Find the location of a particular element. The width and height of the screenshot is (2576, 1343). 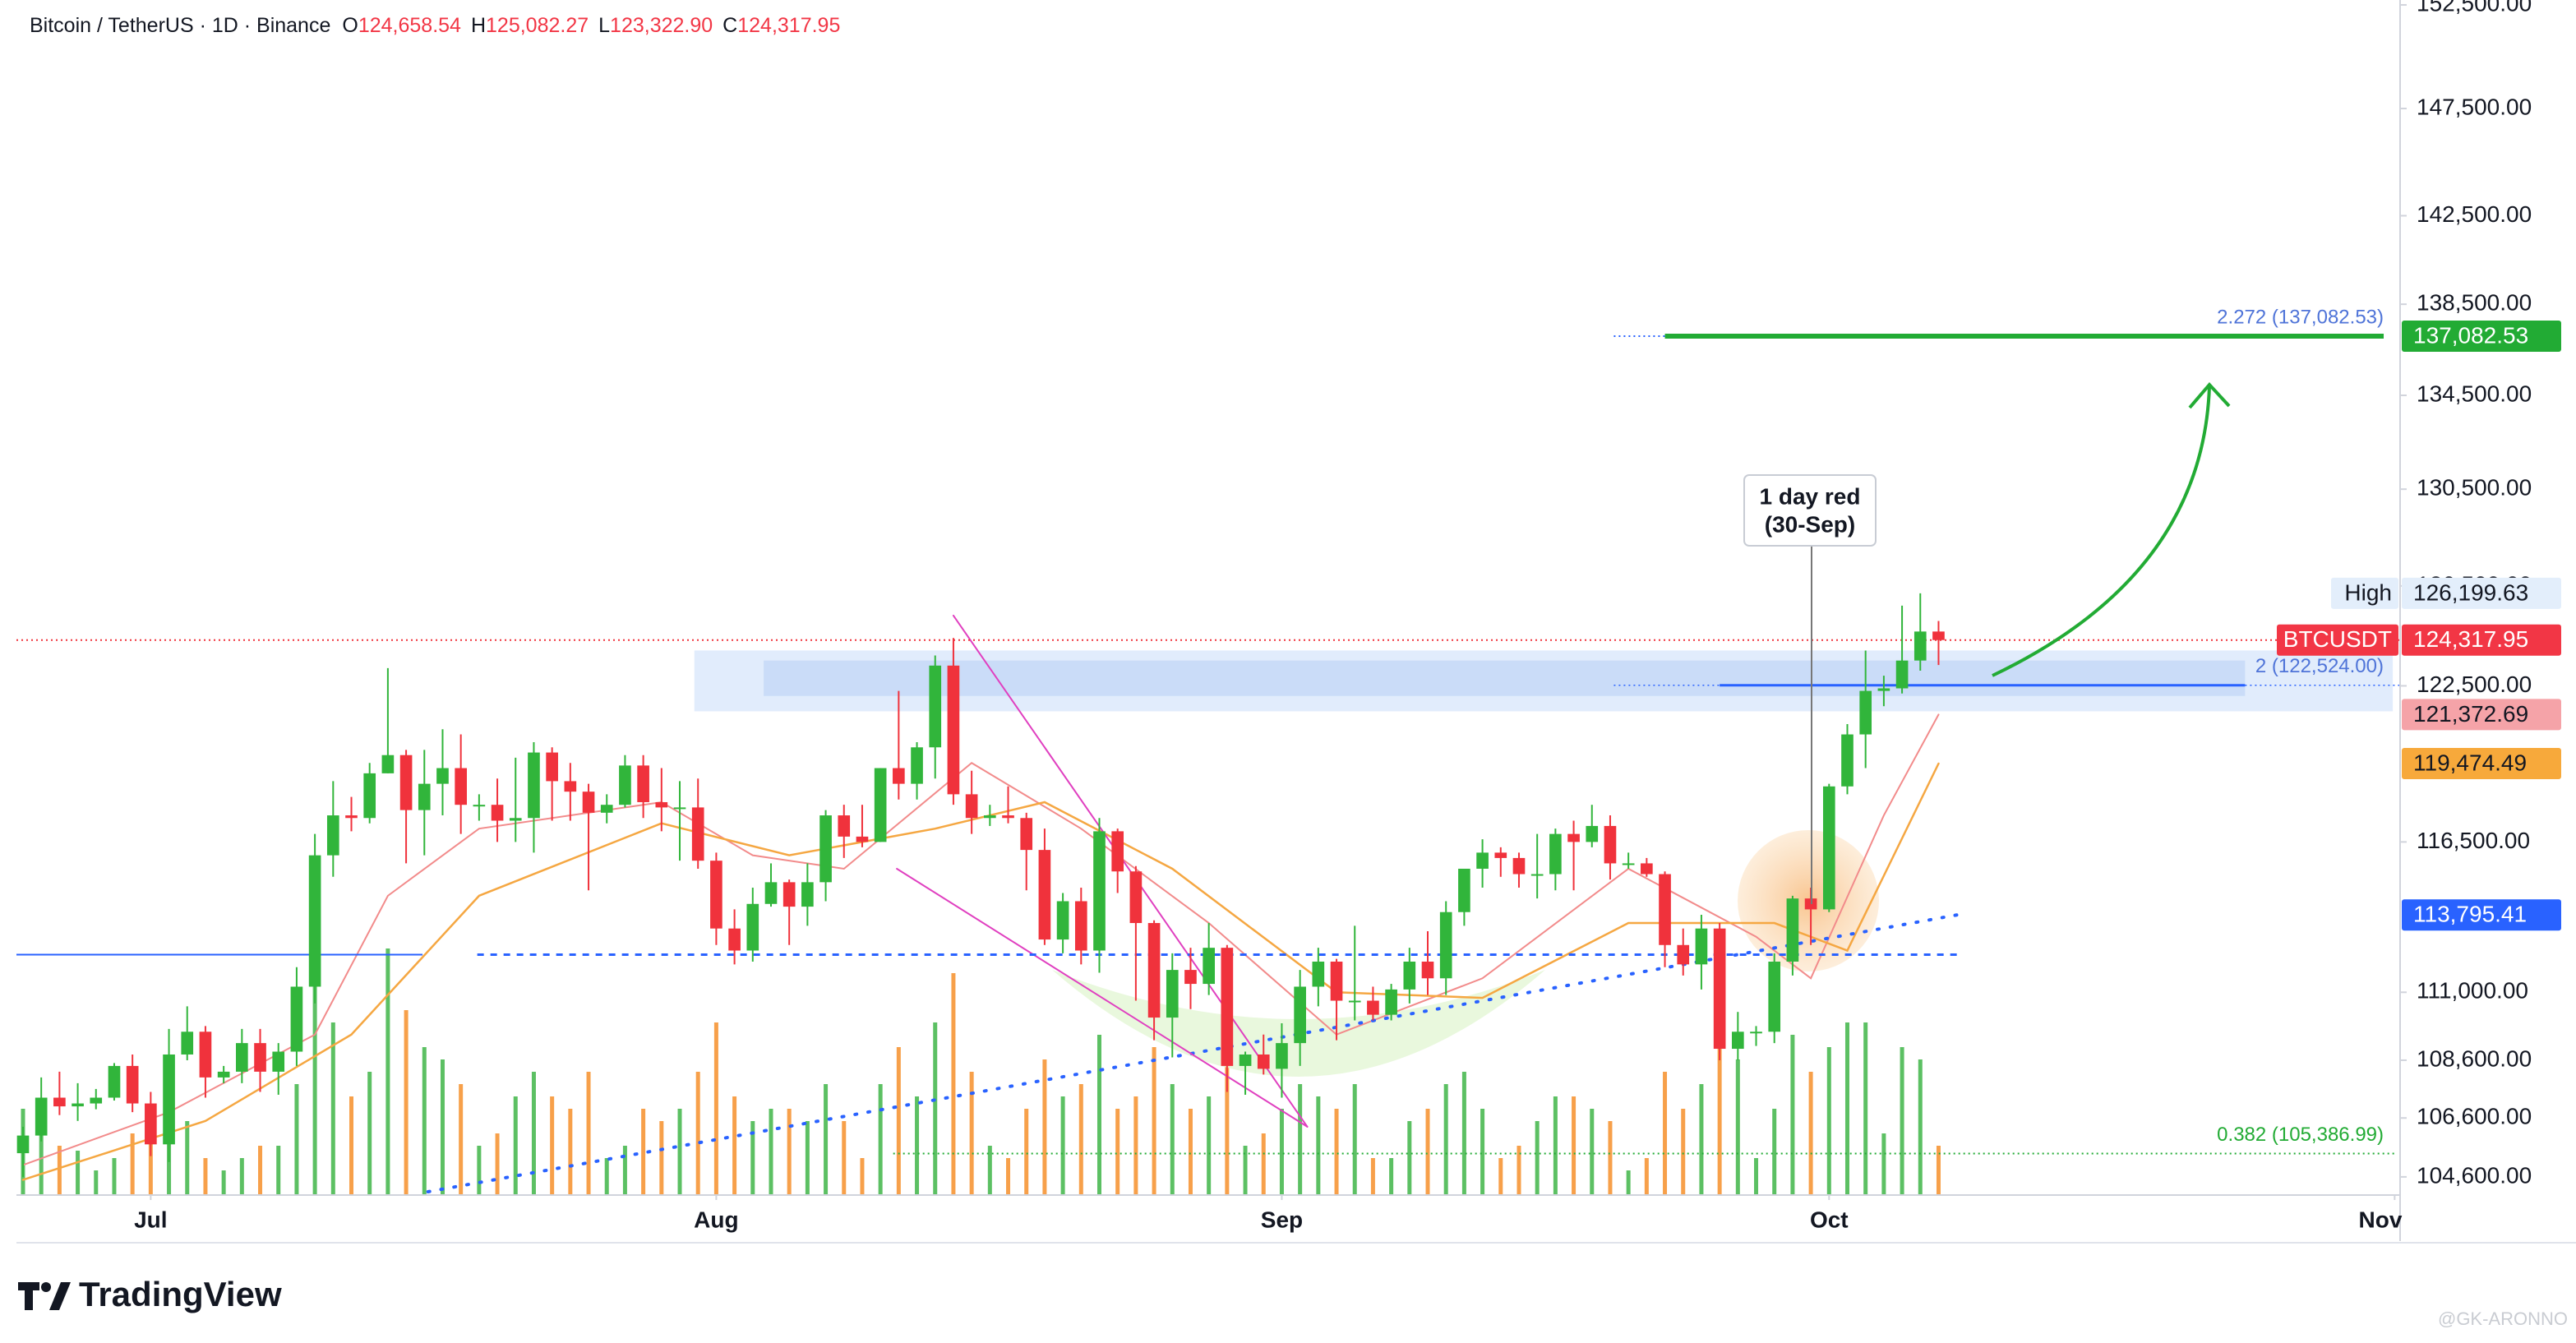

x-tick-label: Nov is located at coordinates (2381, 1219).